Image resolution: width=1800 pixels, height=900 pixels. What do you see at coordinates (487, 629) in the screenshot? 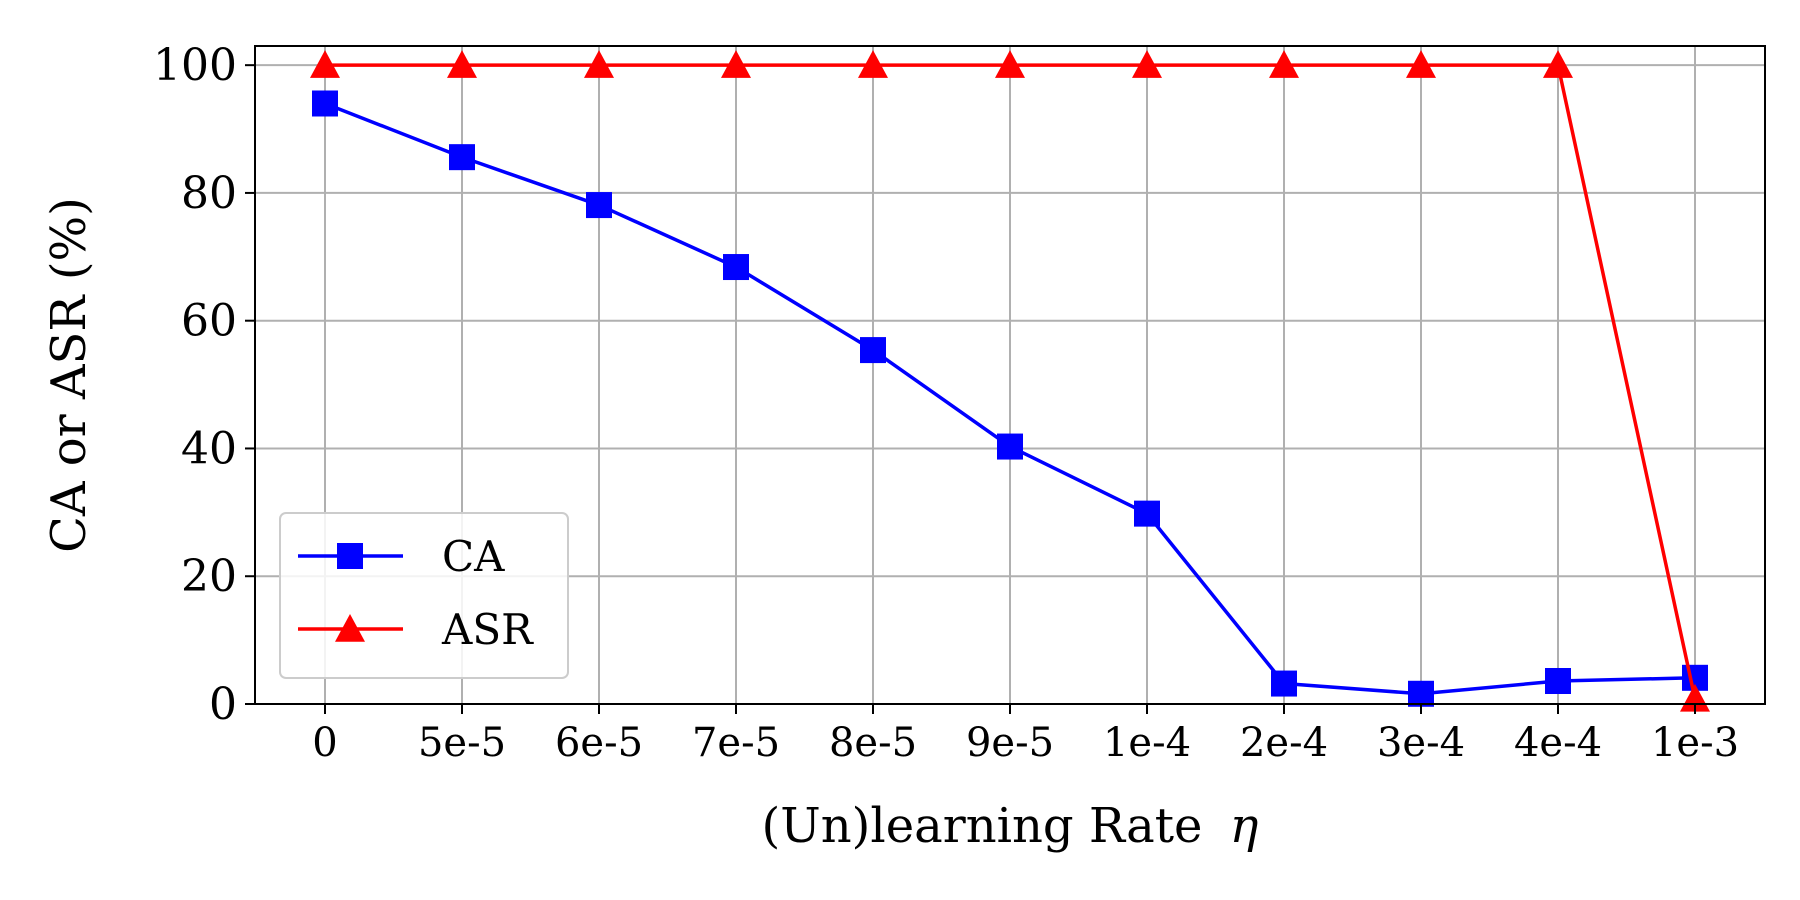
I see `legend-label-asr: ASR` at bounding box center [487, 629].